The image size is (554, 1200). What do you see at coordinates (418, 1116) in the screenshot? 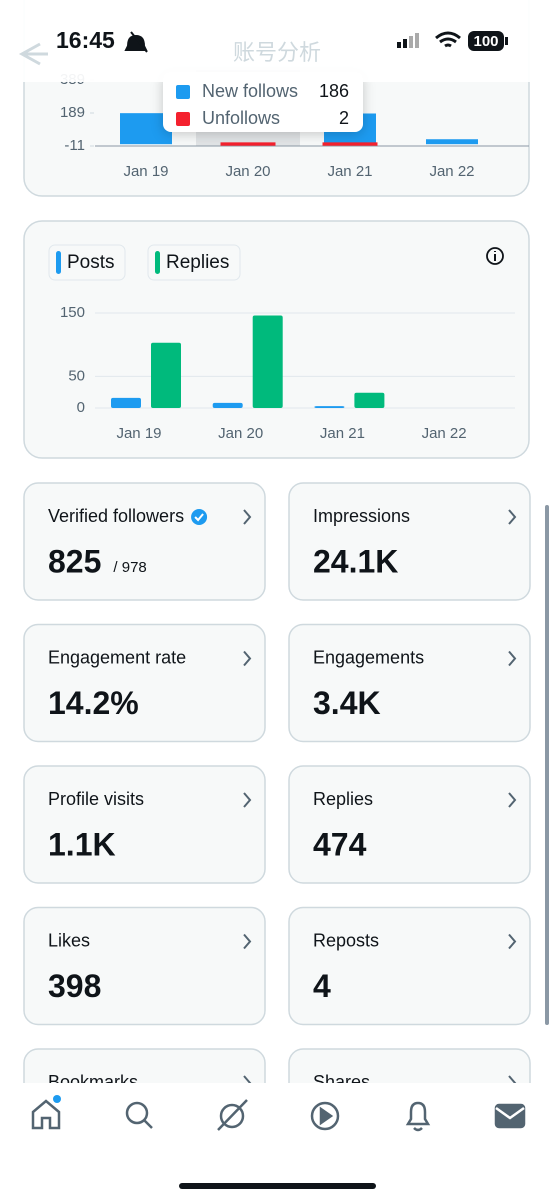
I see `nav-notifications` at bounding box center [418, 1116].